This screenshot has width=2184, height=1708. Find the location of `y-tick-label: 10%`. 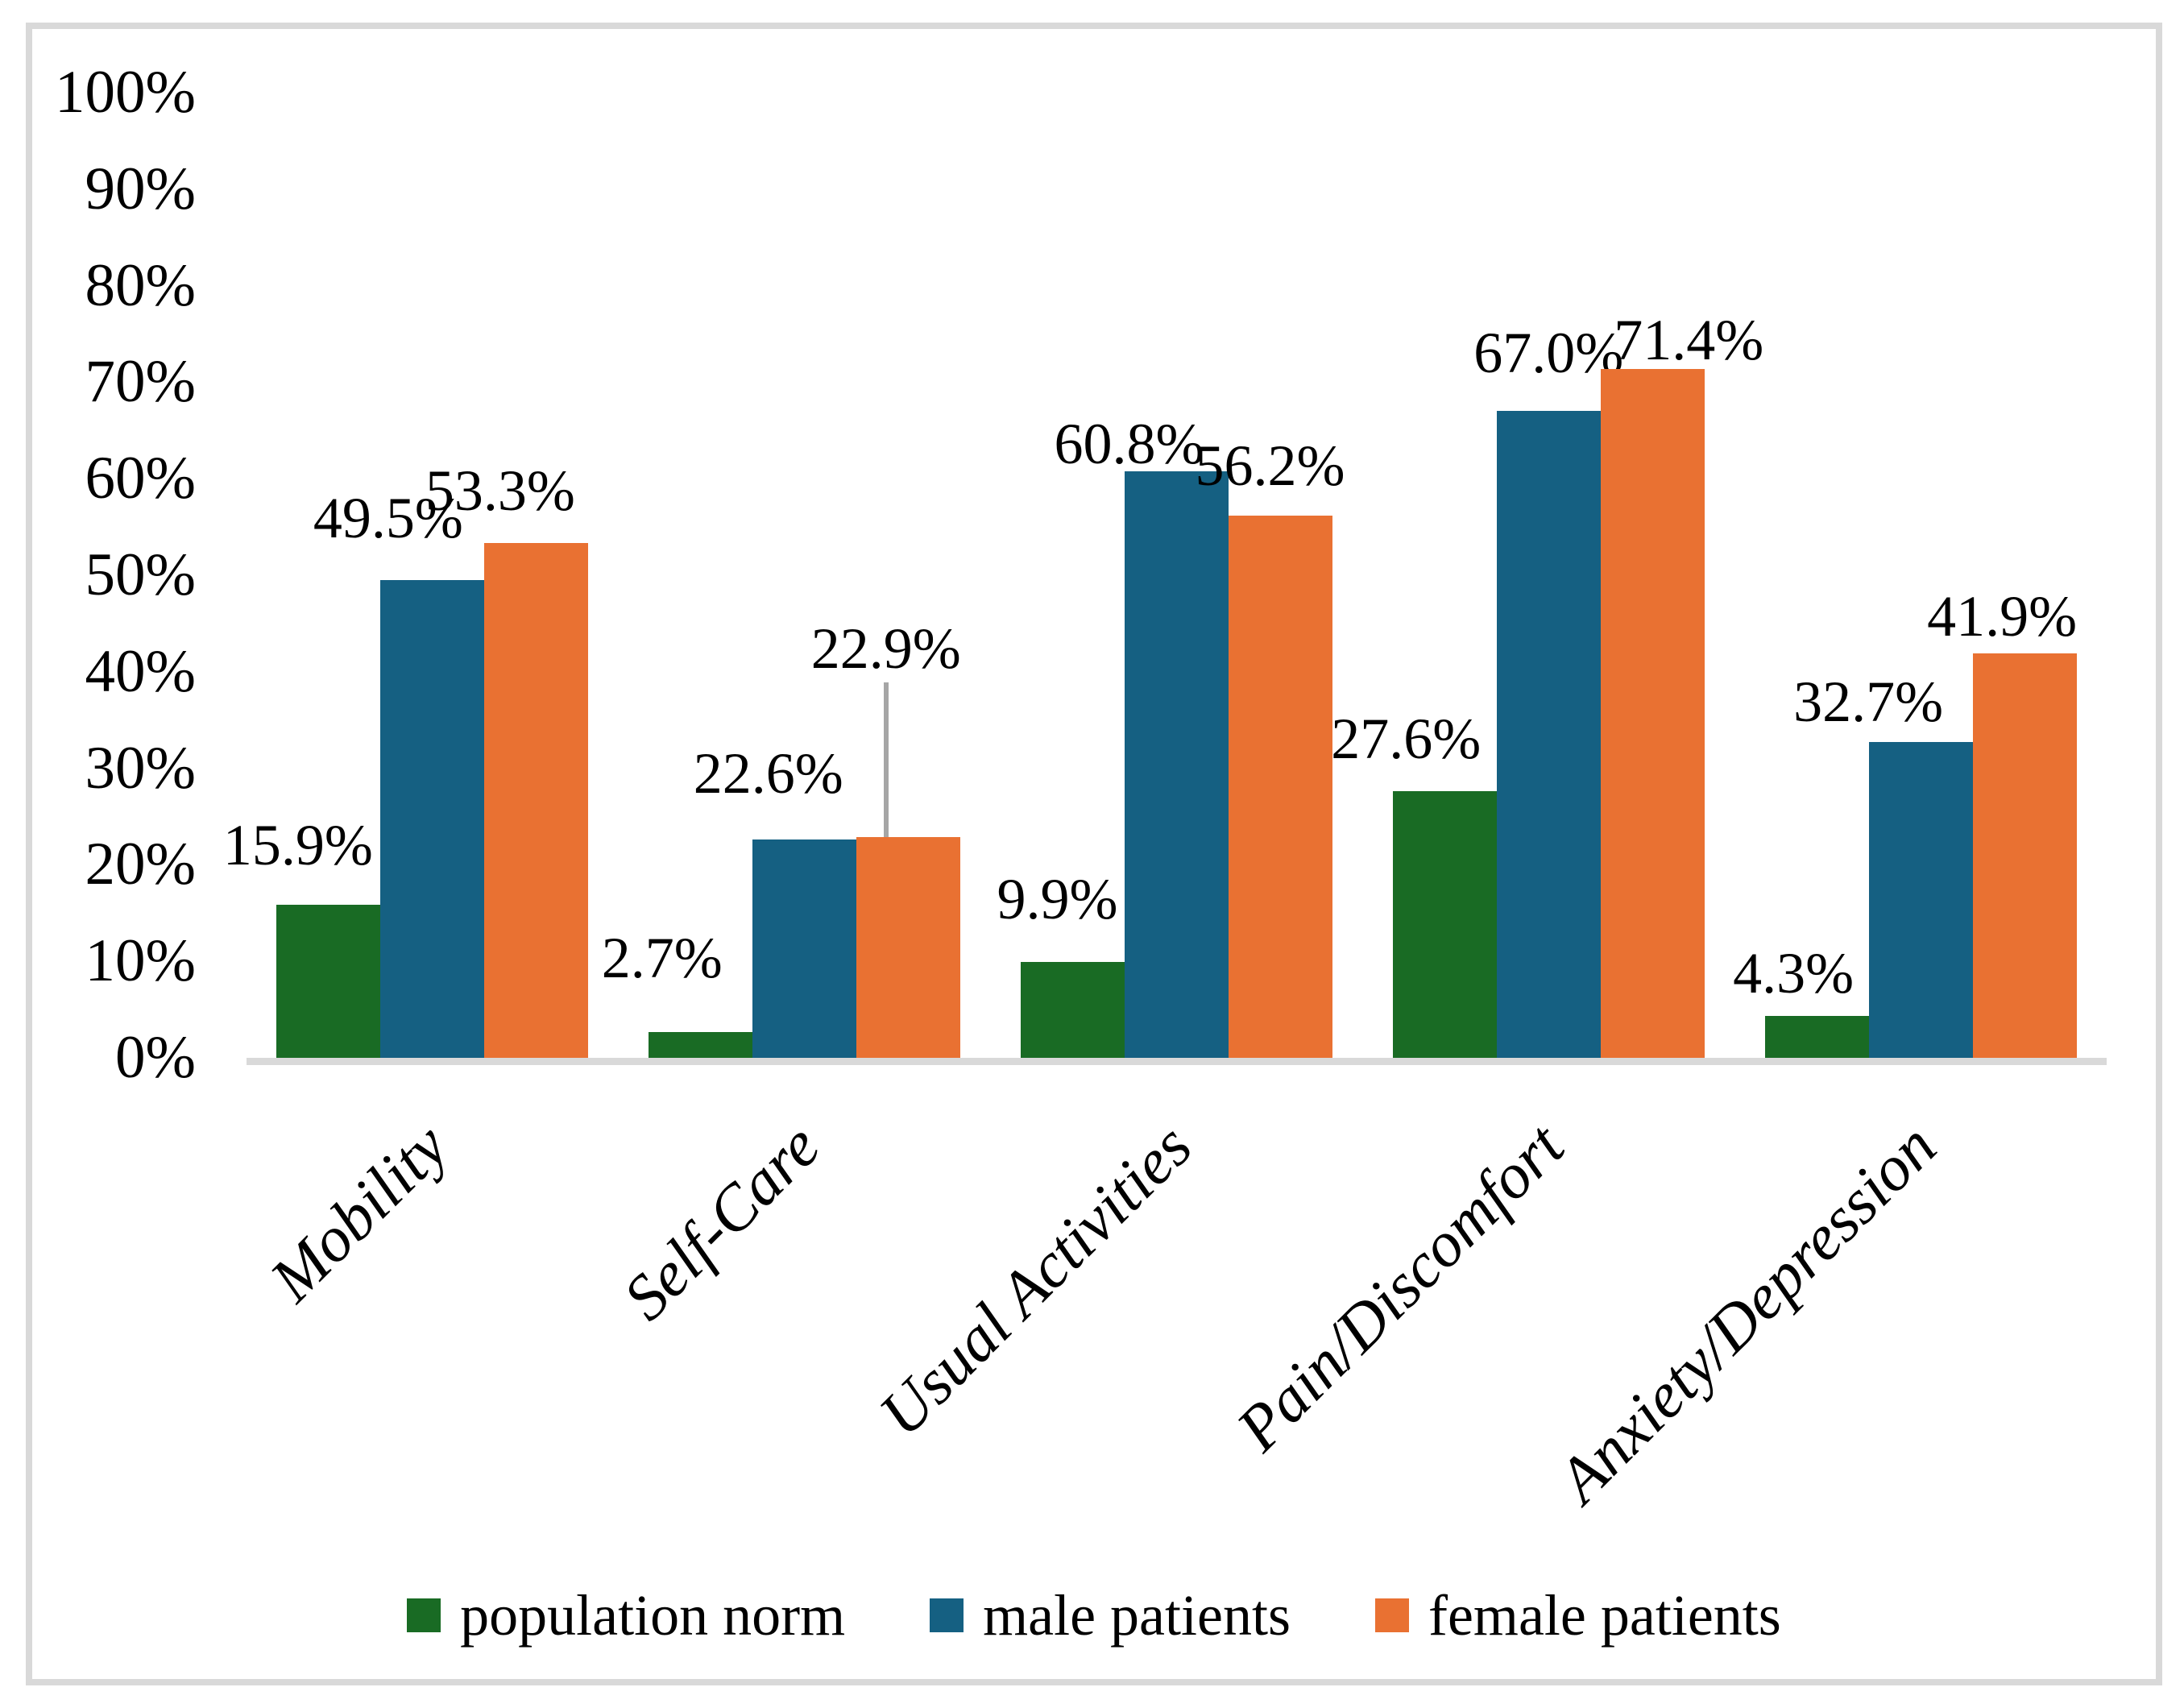

y-tick-label: 10% is located at coordinates (140, 961).